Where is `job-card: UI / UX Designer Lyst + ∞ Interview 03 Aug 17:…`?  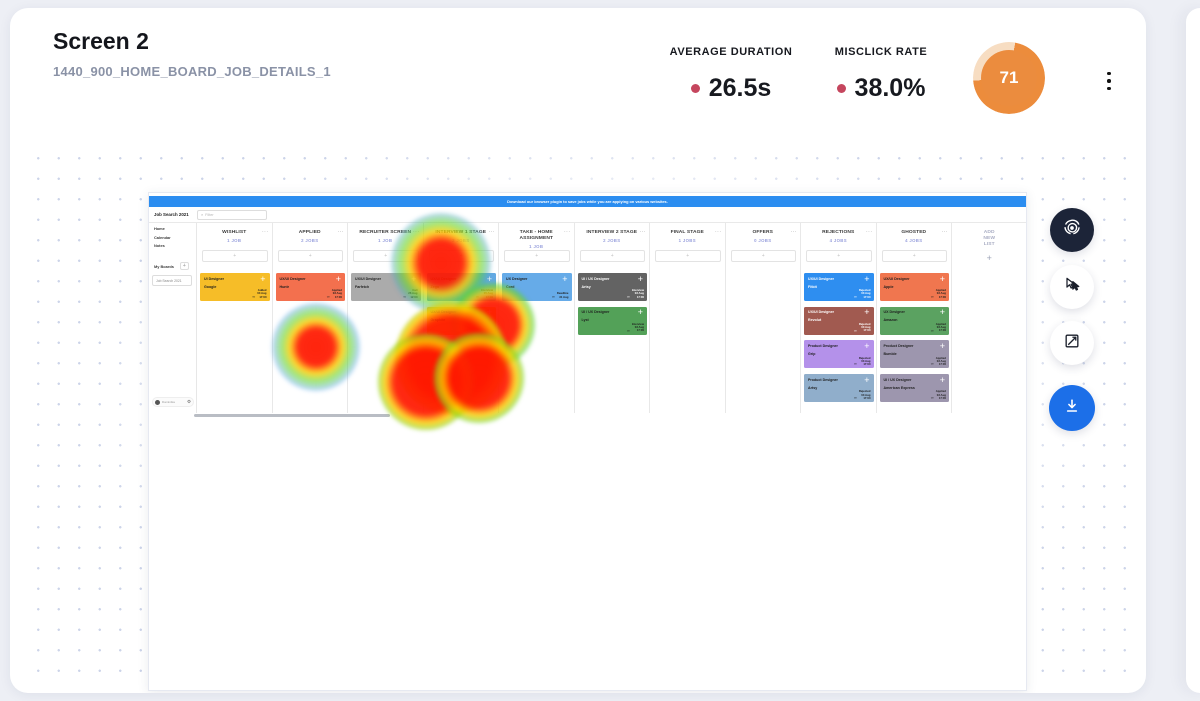 job-card: UI / UX Designer Lyst + ∞ Interview 03 Aug 17:… is located at coordinates (612, 320).